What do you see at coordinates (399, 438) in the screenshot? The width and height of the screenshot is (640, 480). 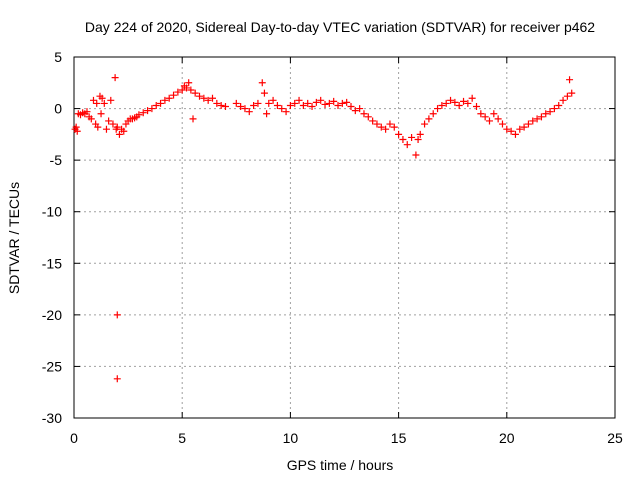 I see `x-tick-label: 15` at bounding box center [399, 438].